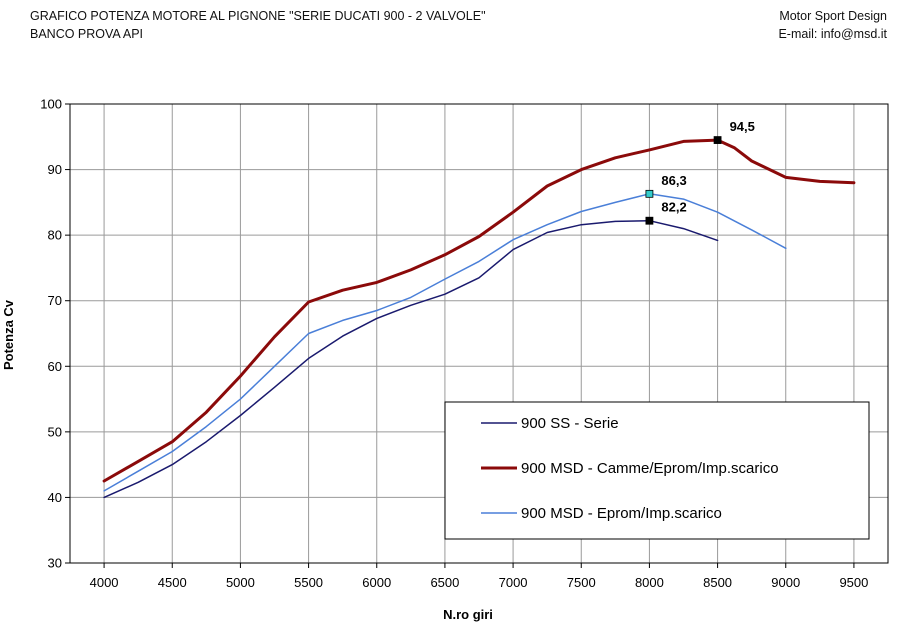 The image size is (917, 635). What do you see at coordinates (832, 25) in the screenshot?
I see `chart-header-right: Motor Sport Design E-mail: info@msd.it` at bounding box center [832, 25].